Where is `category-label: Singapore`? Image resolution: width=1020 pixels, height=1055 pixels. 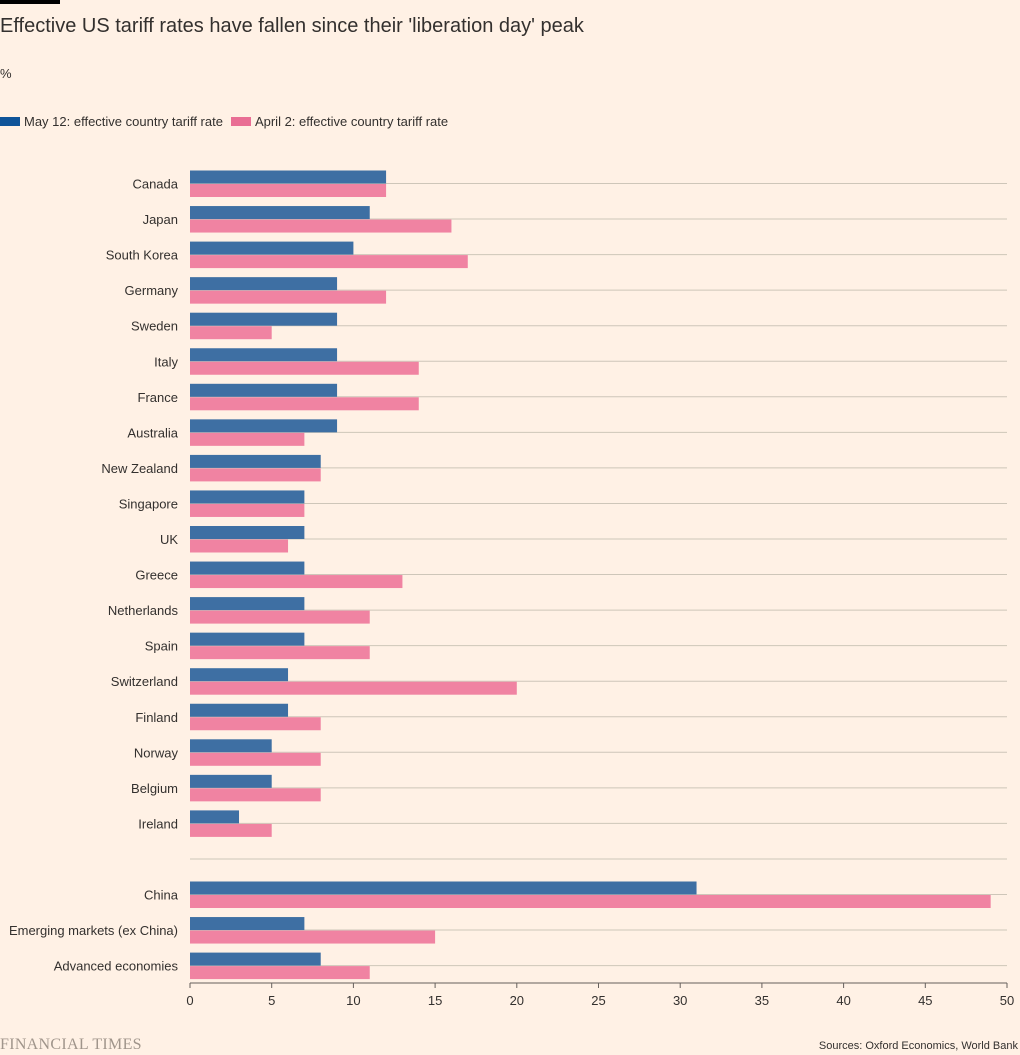 category-label: Singapore is located at coordinates (148, 503).